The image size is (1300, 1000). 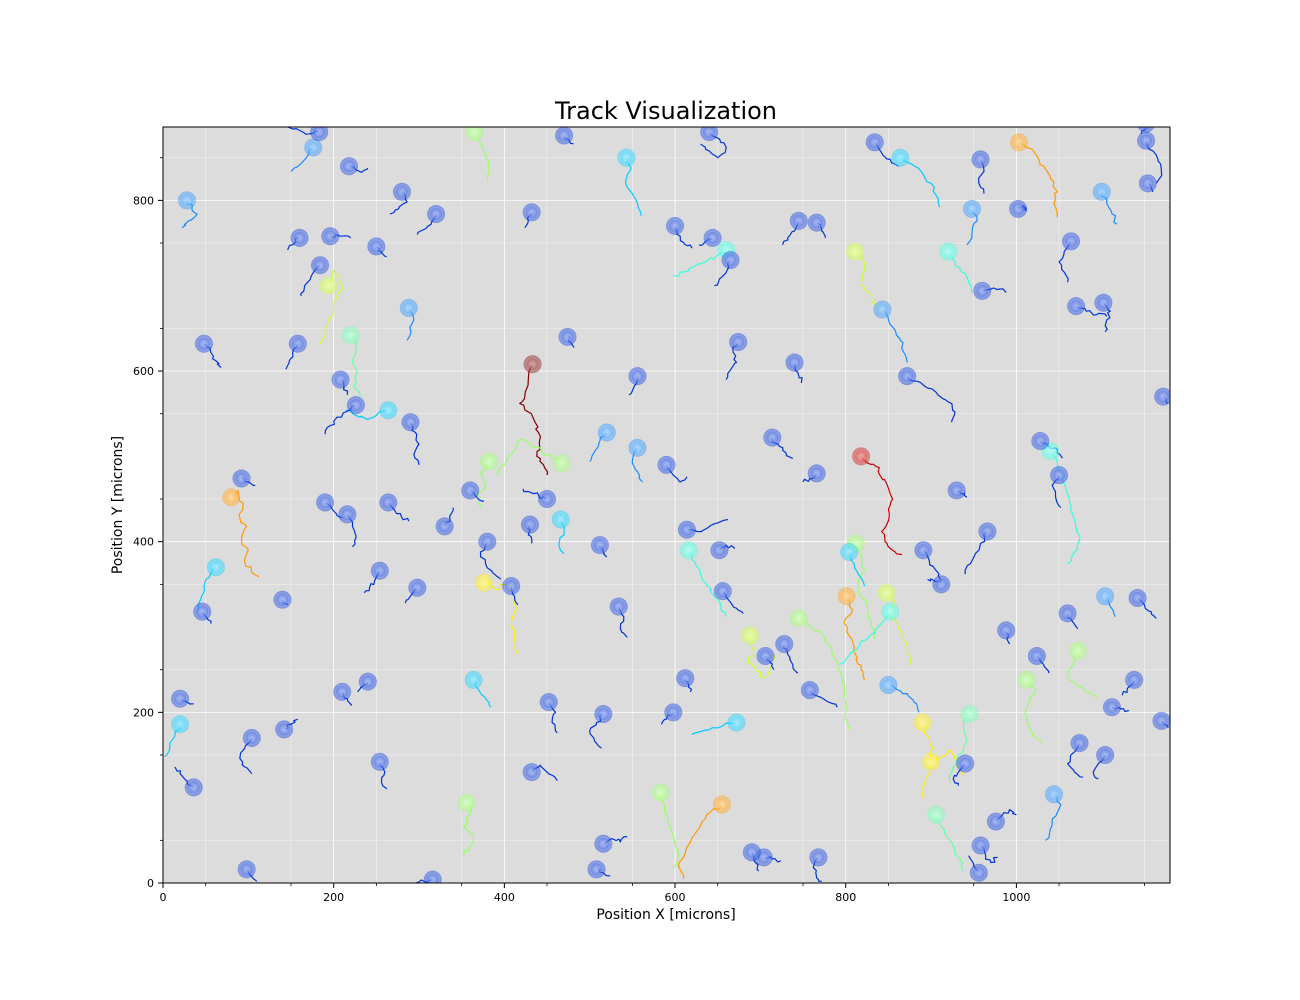 What do you see at coordinates (143, 371) in the screenshot?
I see `y-tick-label: 600` at bounding box center [143, 371].